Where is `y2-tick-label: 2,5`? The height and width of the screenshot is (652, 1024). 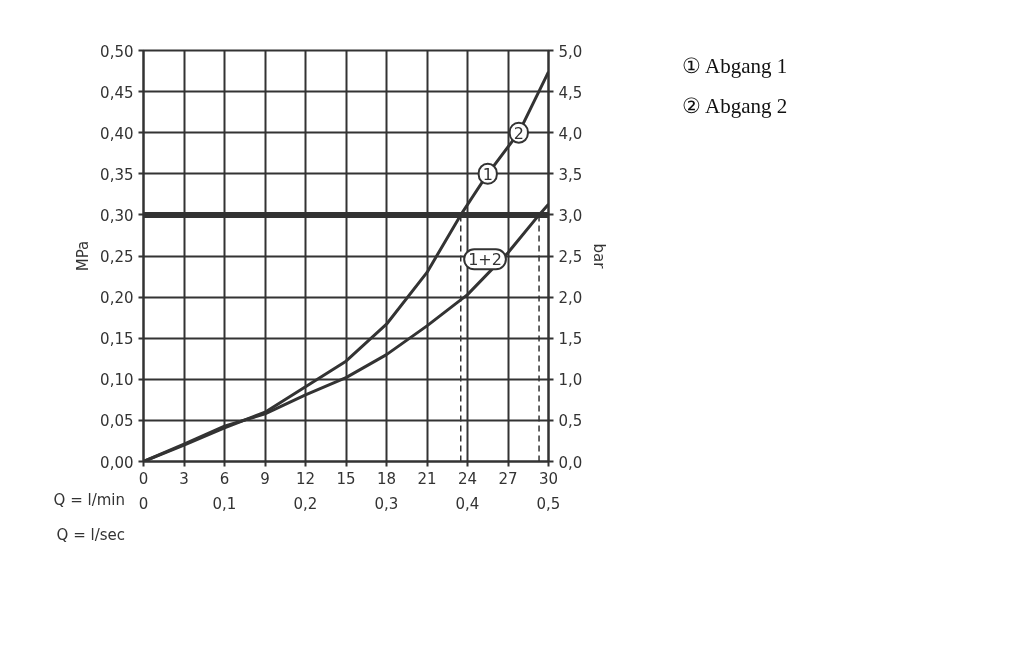 y2-tick-label: 2,5 is located at coordinates (570, 257).